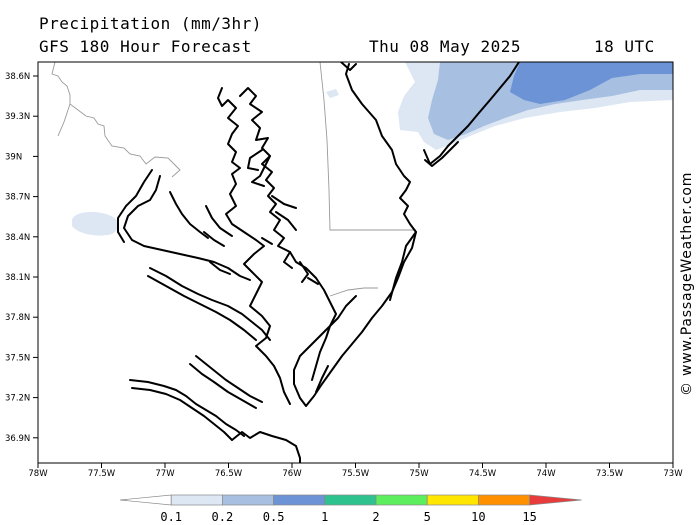  I want to click on lon-tick-label: 78W, so click(38, 474).